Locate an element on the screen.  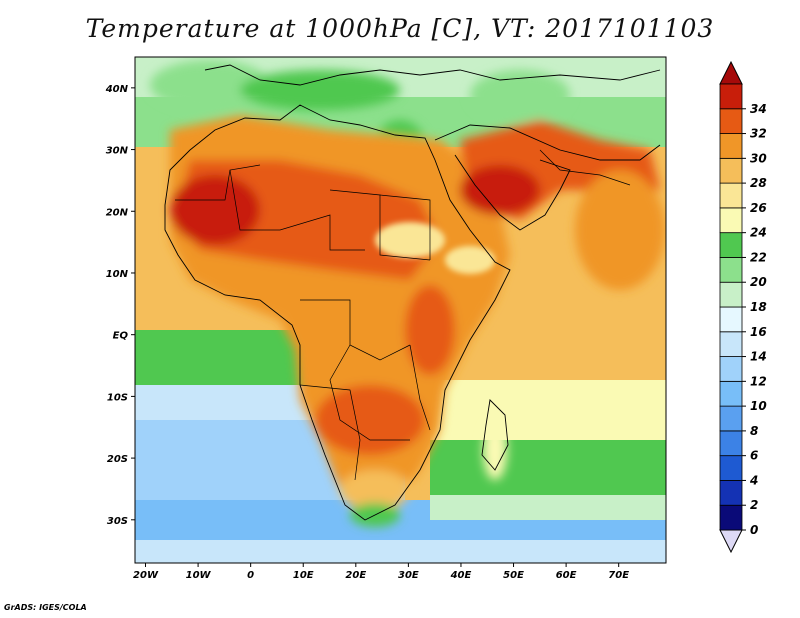
lon-tick-label: 0 is located at coordinates (250, 575).